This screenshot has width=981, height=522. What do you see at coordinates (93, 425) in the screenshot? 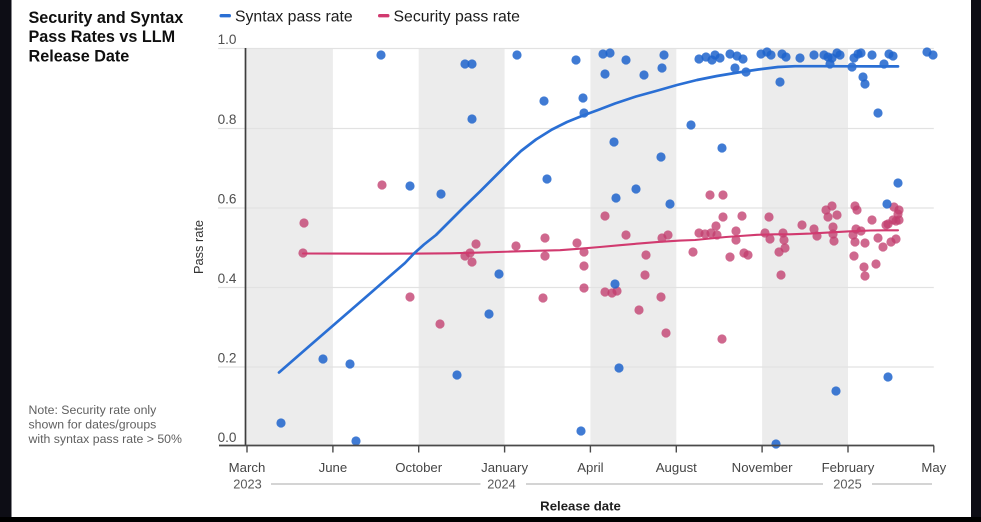
I see `svg-text: shown for dates/groups` at bounding box center [93, 425].